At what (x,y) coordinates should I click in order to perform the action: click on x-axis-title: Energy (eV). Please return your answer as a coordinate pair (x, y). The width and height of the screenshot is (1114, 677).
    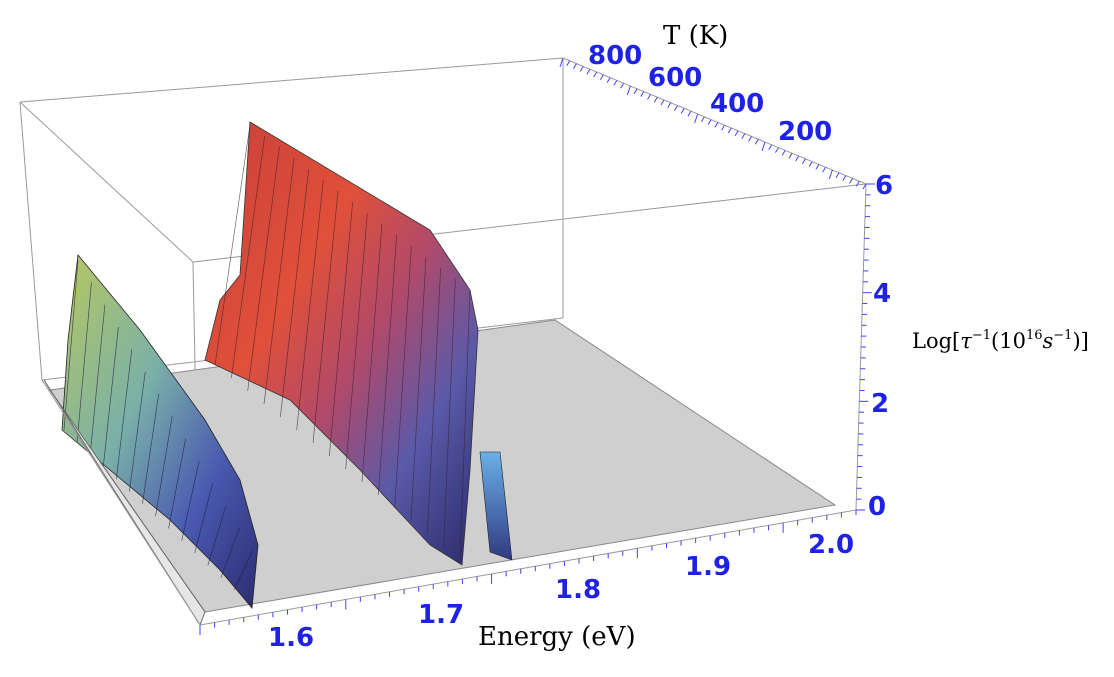
    Looking at the image, I should click on (557, 637).